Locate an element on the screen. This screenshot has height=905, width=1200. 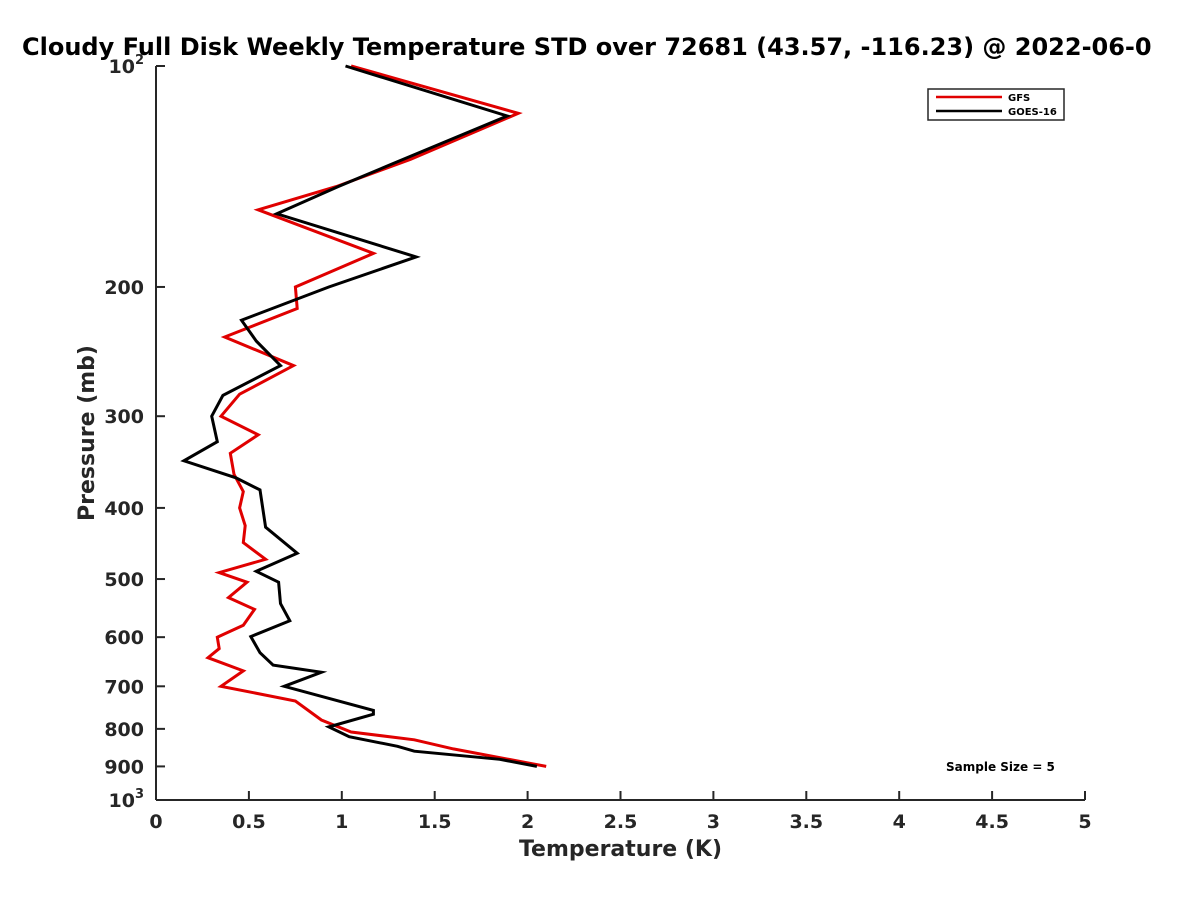
x-tick-label: 3 is located at coordinates (713, 822).